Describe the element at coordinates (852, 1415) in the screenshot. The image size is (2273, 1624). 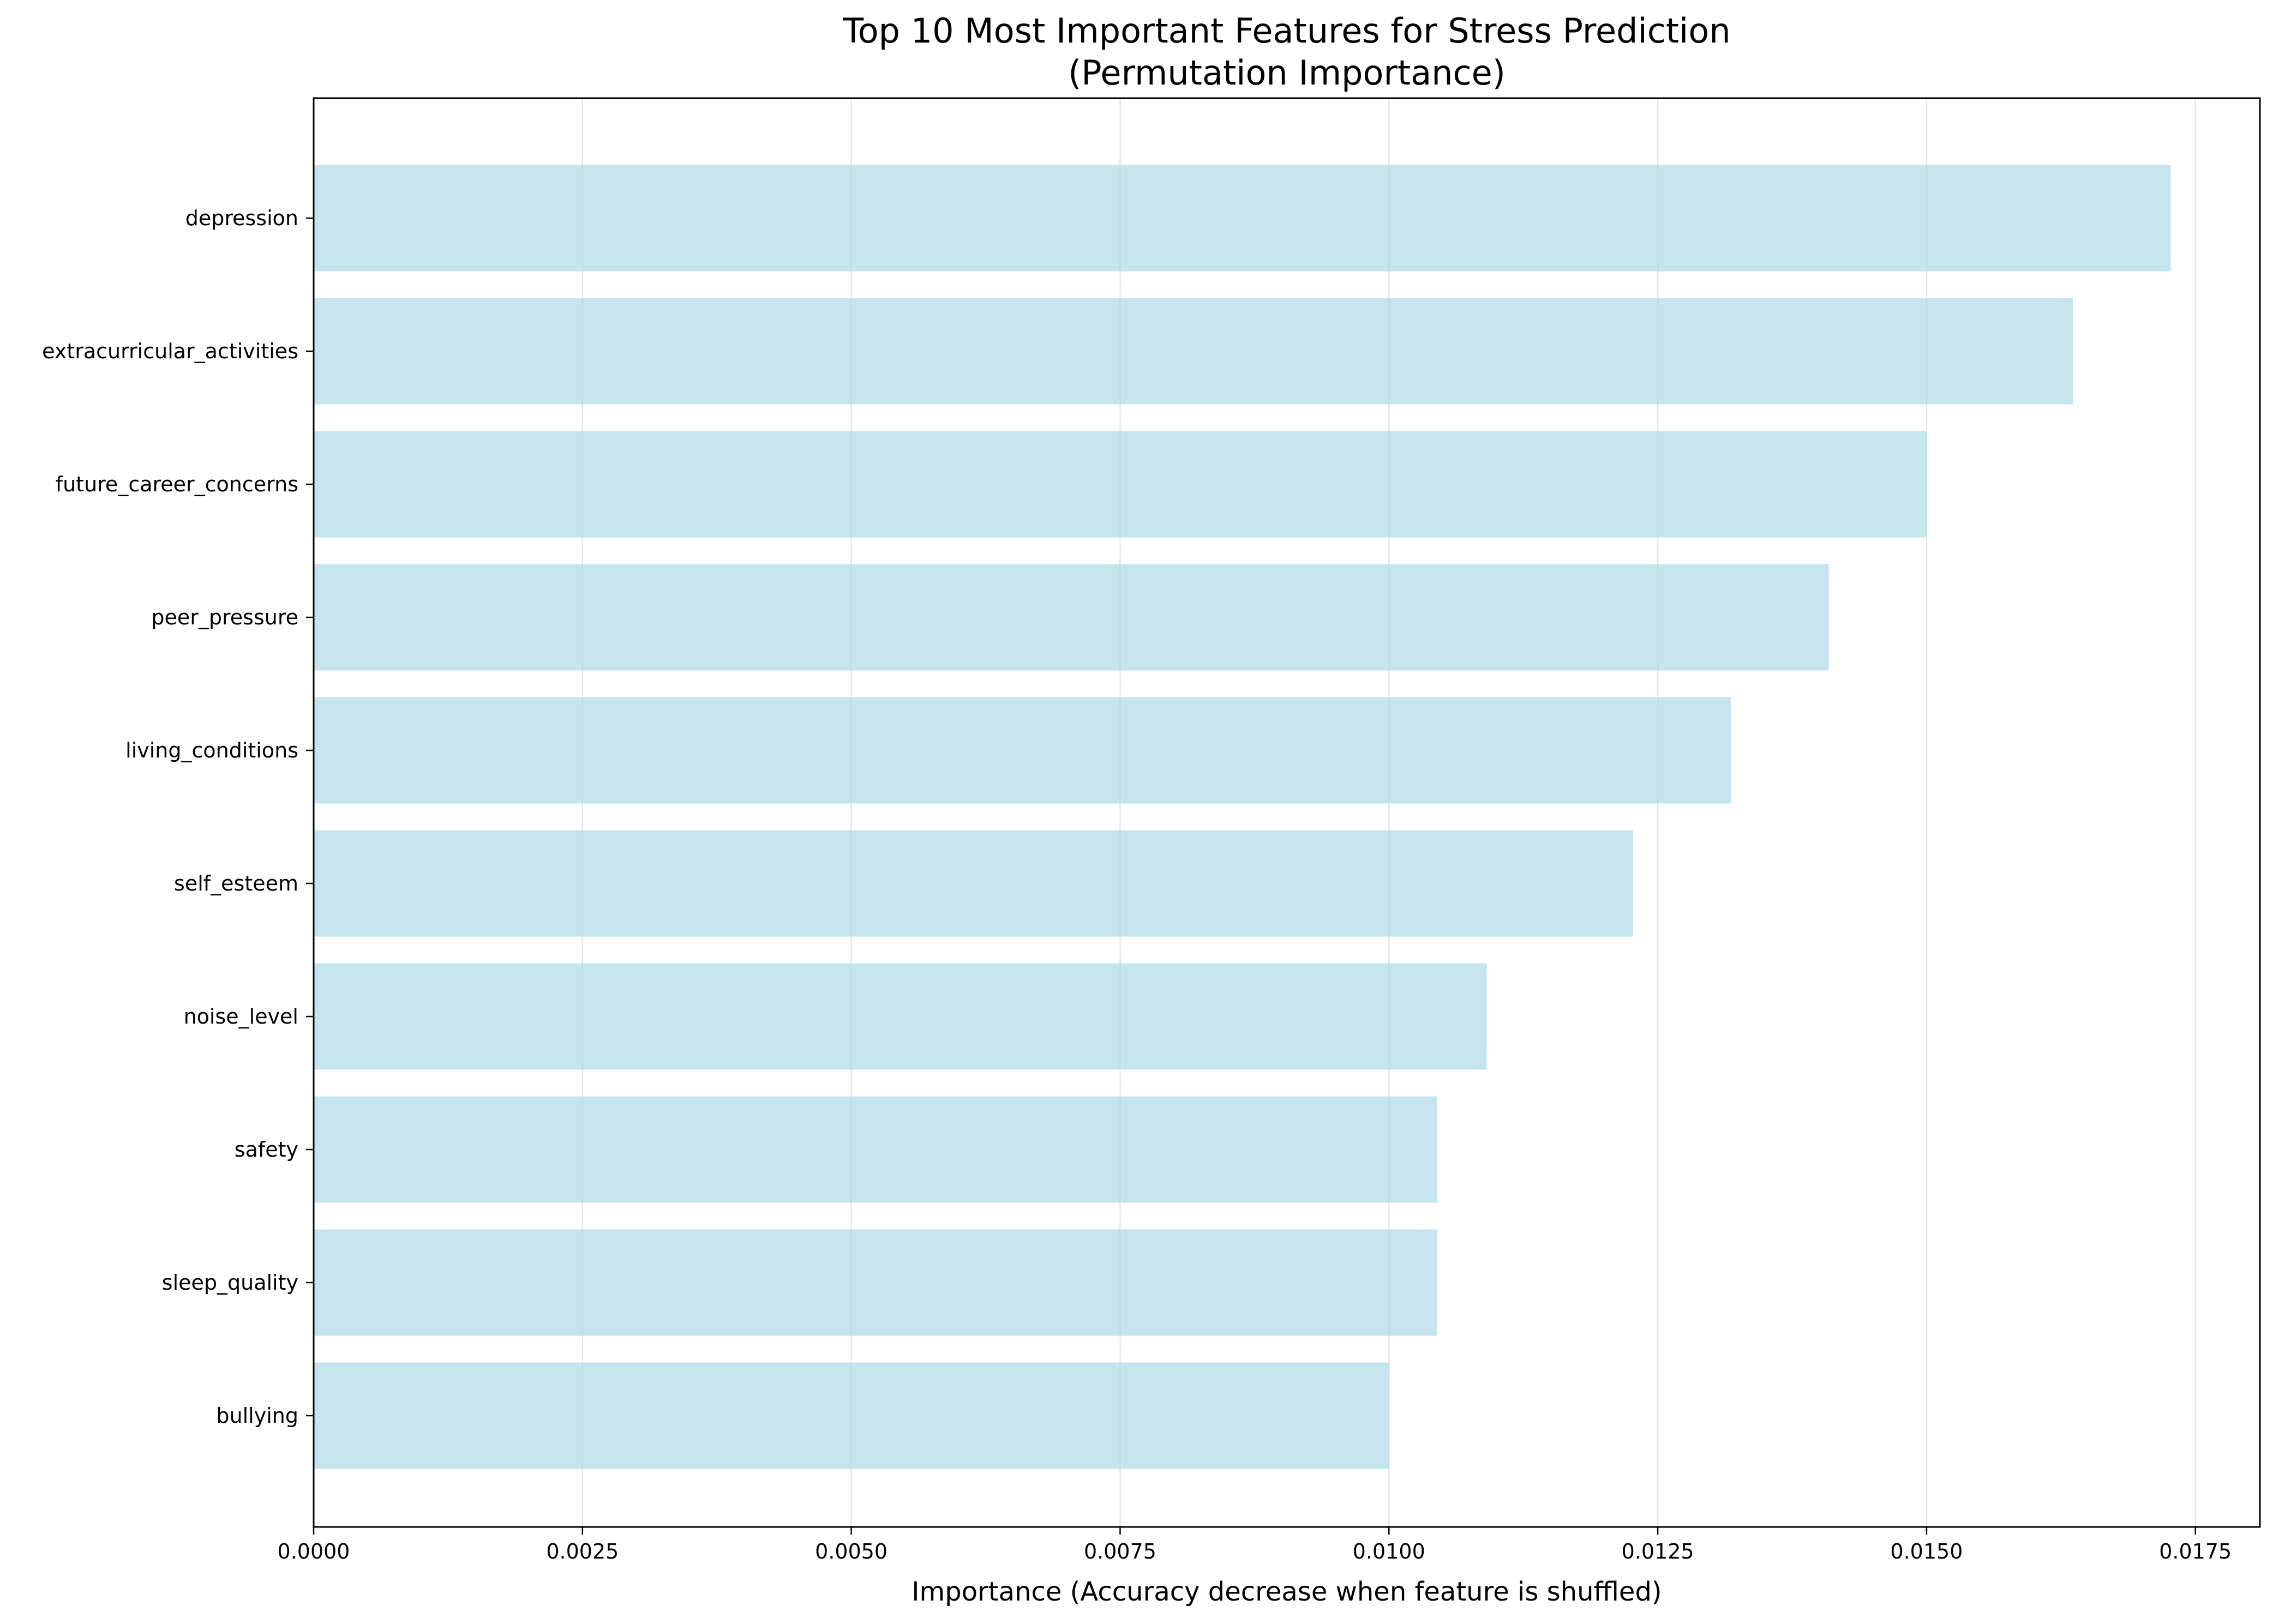
I see `bar-bullying` at that location.